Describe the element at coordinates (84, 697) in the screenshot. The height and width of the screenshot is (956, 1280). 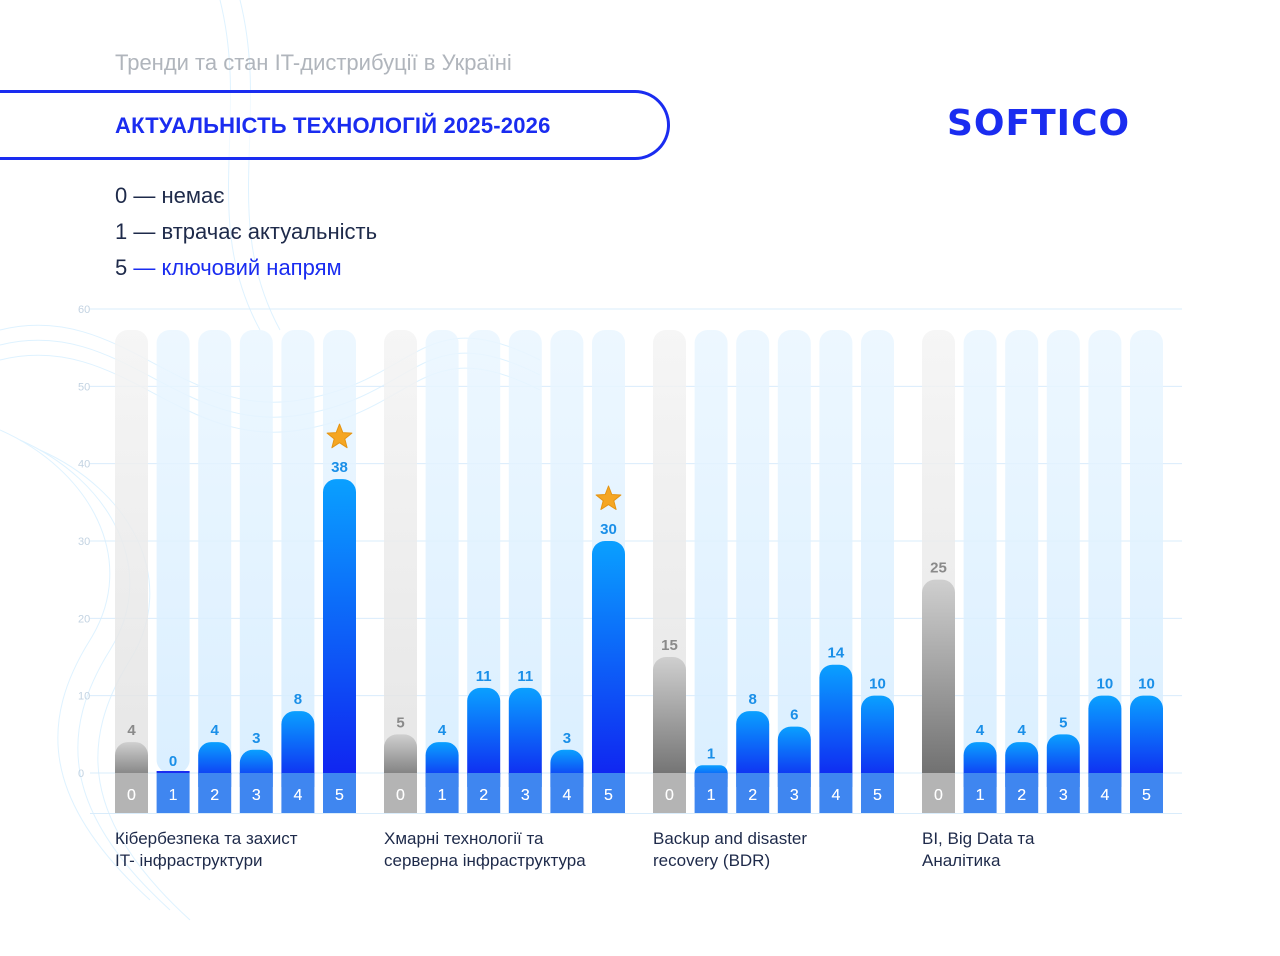
I see `y-tick-label: 10` at that location.